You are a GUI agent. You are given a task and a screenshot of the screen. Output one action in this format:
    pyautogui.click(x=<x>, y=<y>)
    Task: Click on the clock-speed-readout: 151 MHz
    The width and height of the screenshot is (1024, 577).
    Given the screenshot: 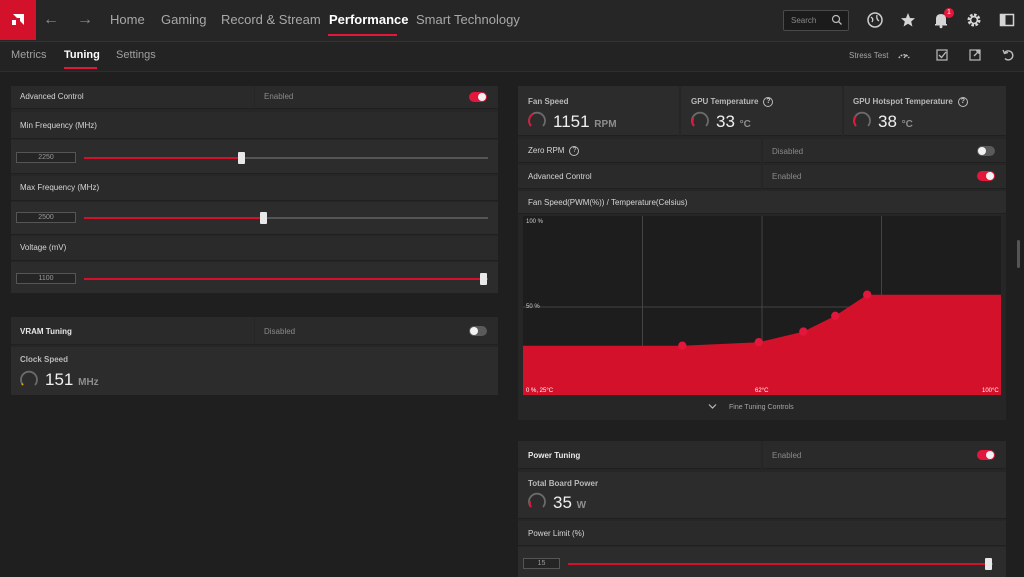 What is the action you would take?
    pyautogui.click(x=72, y=380)
    